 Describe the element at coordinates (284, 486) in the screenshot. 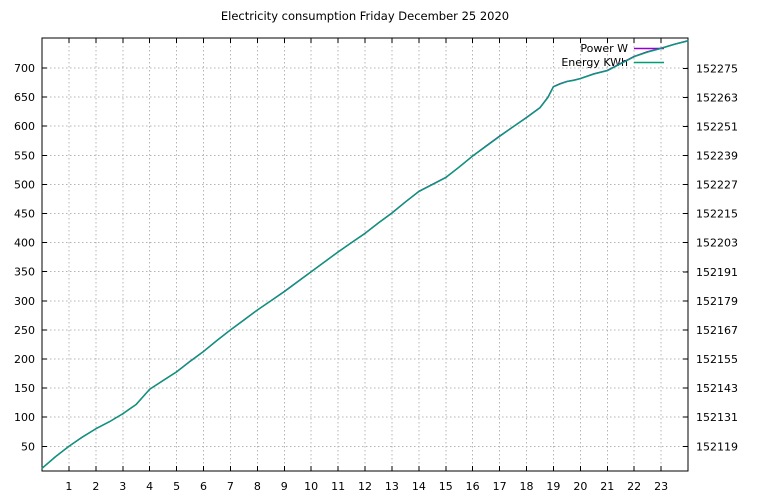

I see `x-tick-label: 9` at that location.